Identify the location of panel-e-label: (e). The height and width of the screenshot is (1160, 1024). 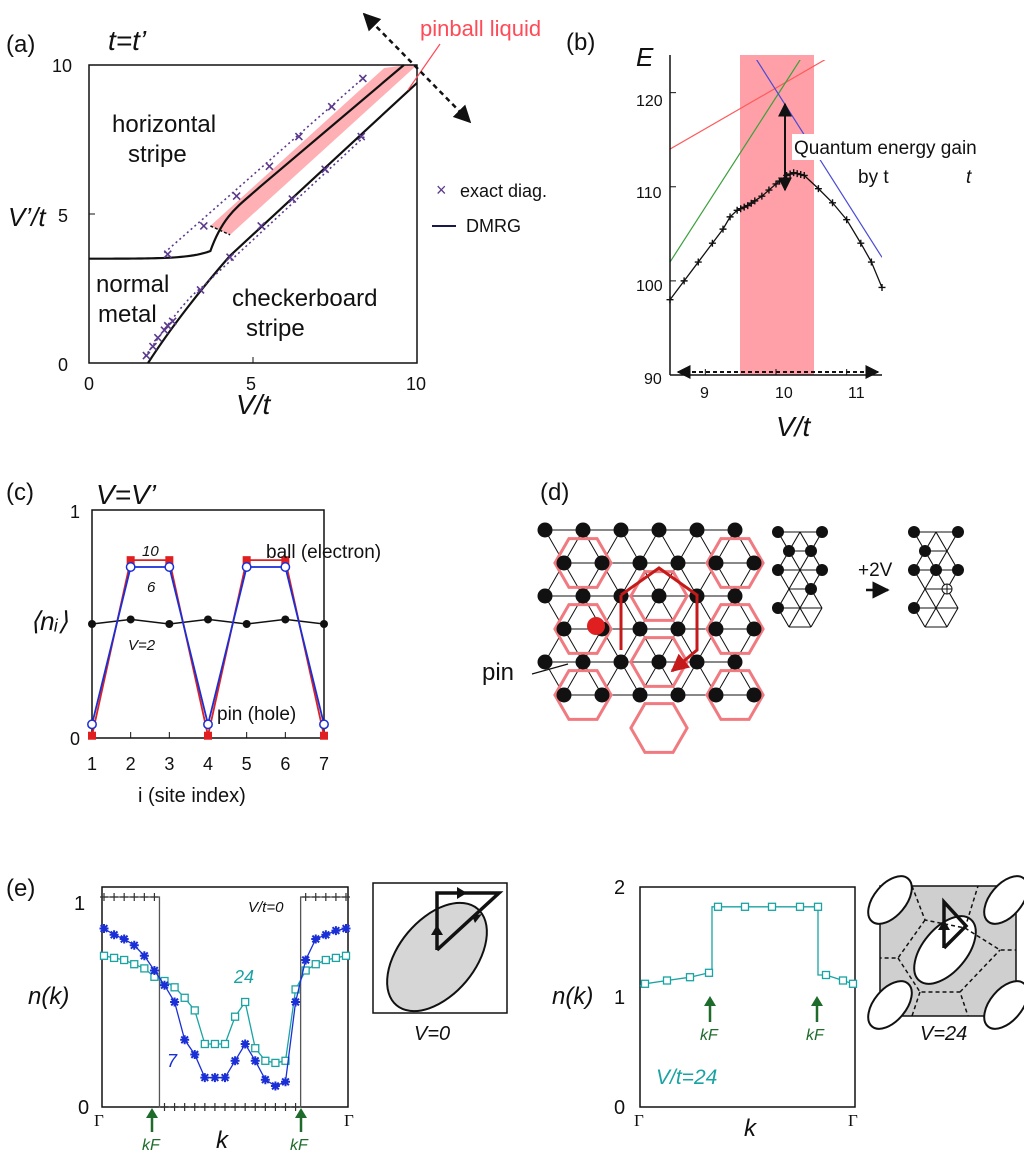
(20, 888).